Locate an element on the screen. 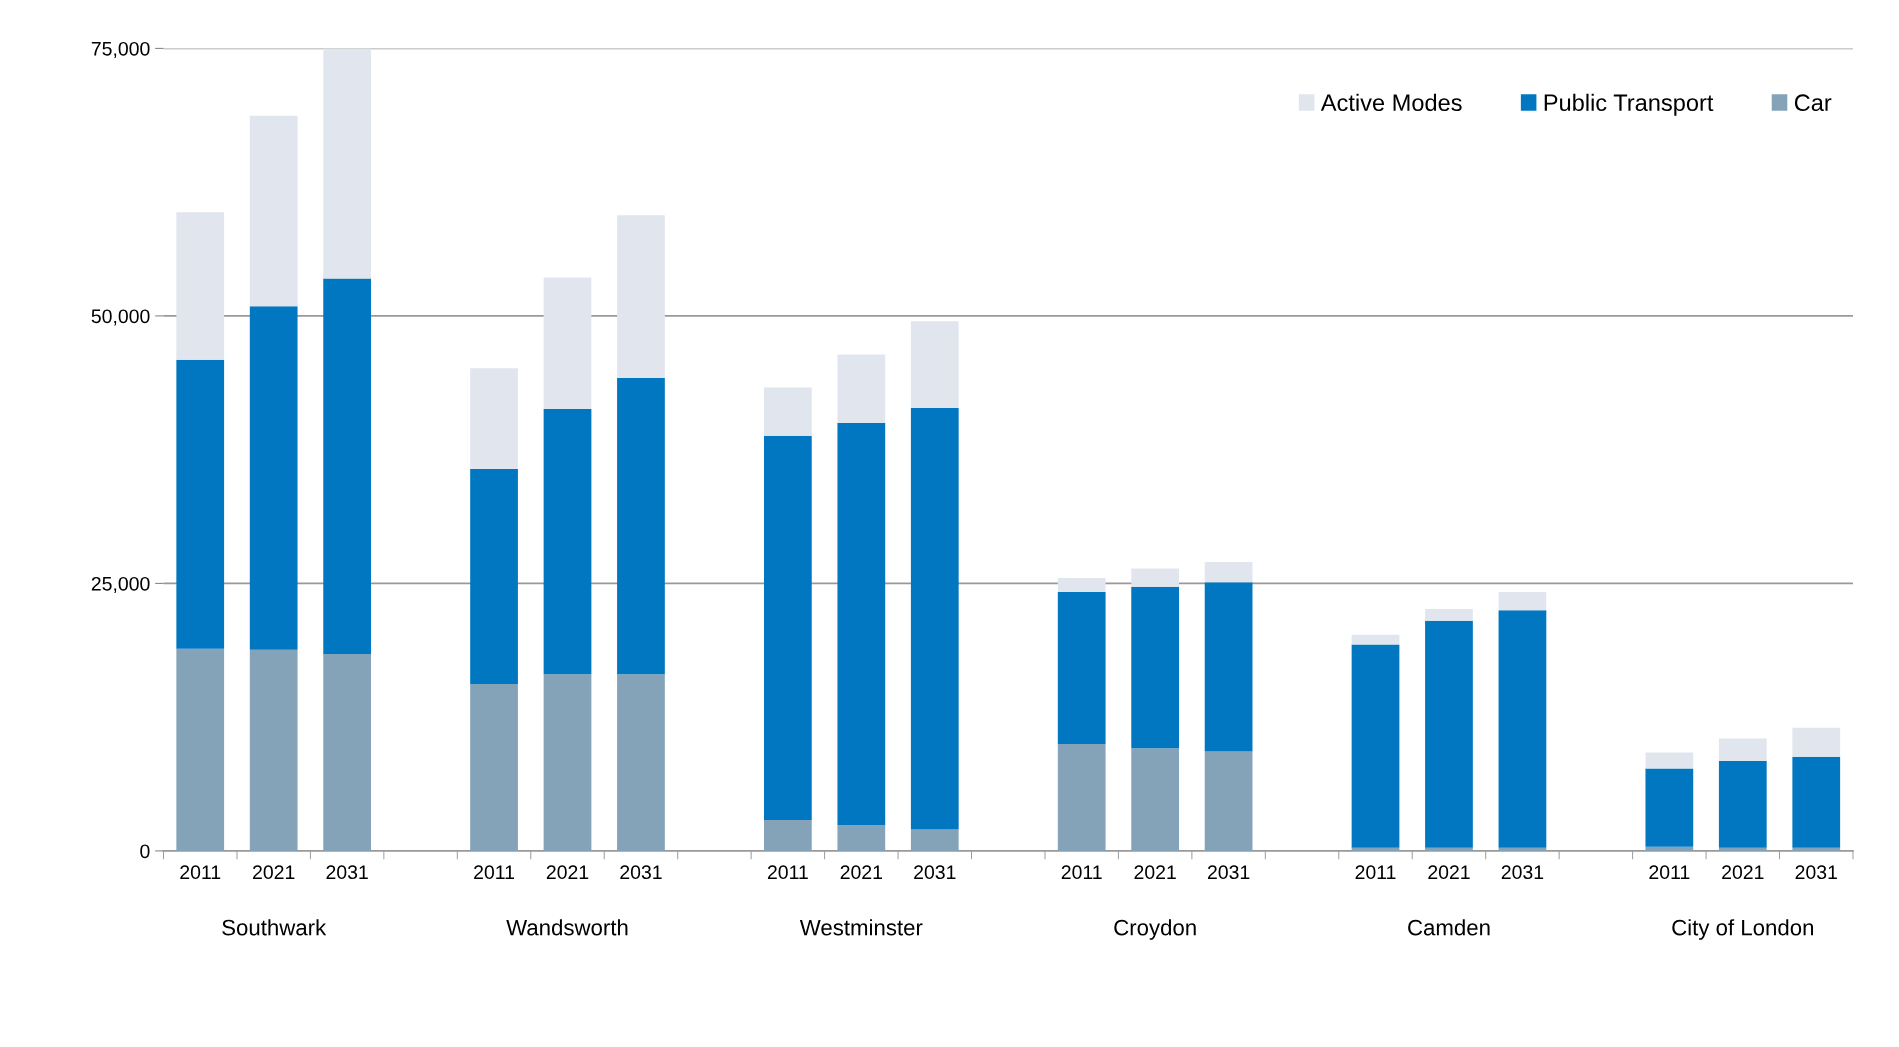  y-tick-label: 50,000 is located at coordinates (120, 317).